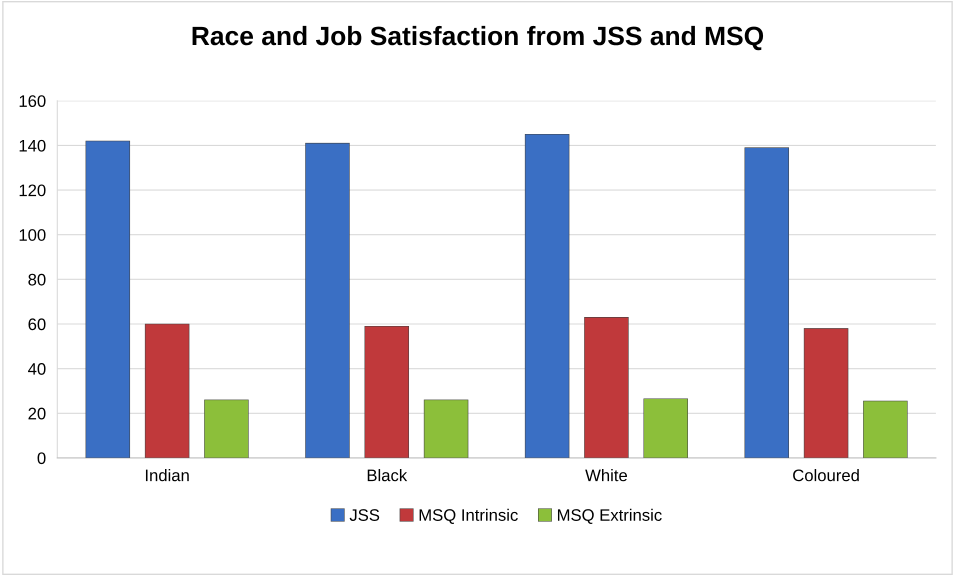 This screenshot has height=576, width=955. I want to click on y-tick-label: 80, so click(37, 280).